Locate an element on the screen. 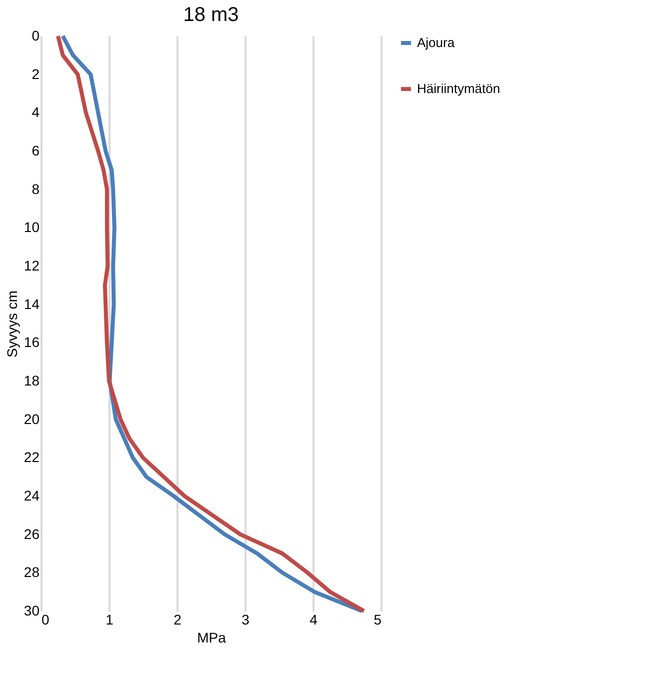  x-axis-title: MPa is located at coordinates (211, 638).